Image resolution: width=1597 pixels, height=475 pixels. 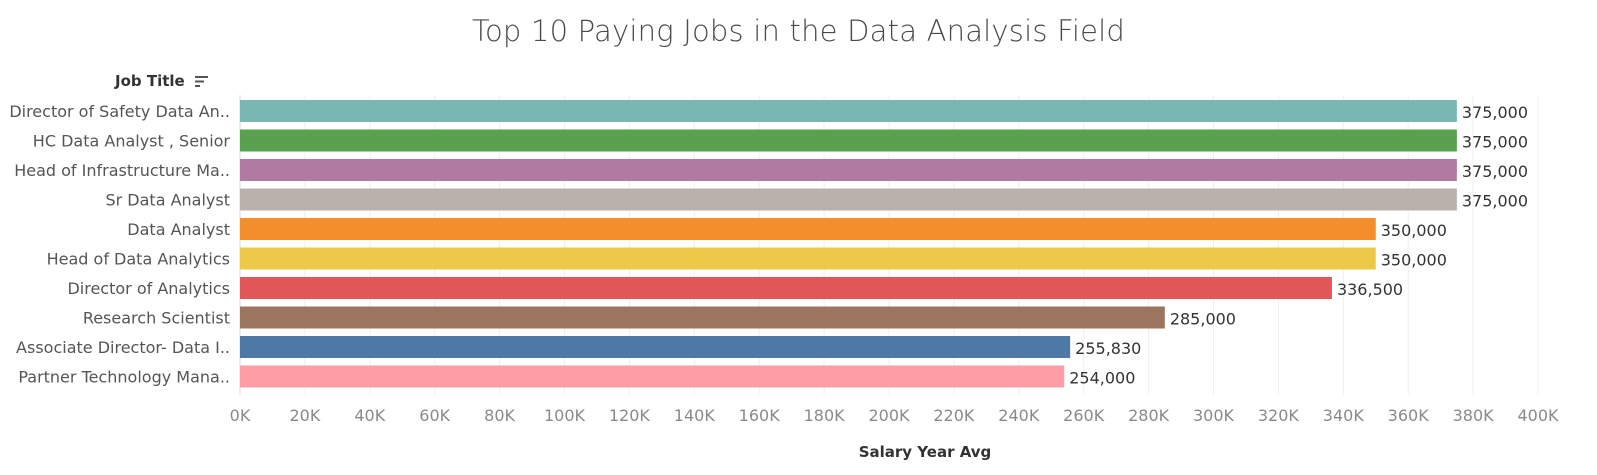 I want to click on x-tick-label: 40K, so click(x=369, y=415).